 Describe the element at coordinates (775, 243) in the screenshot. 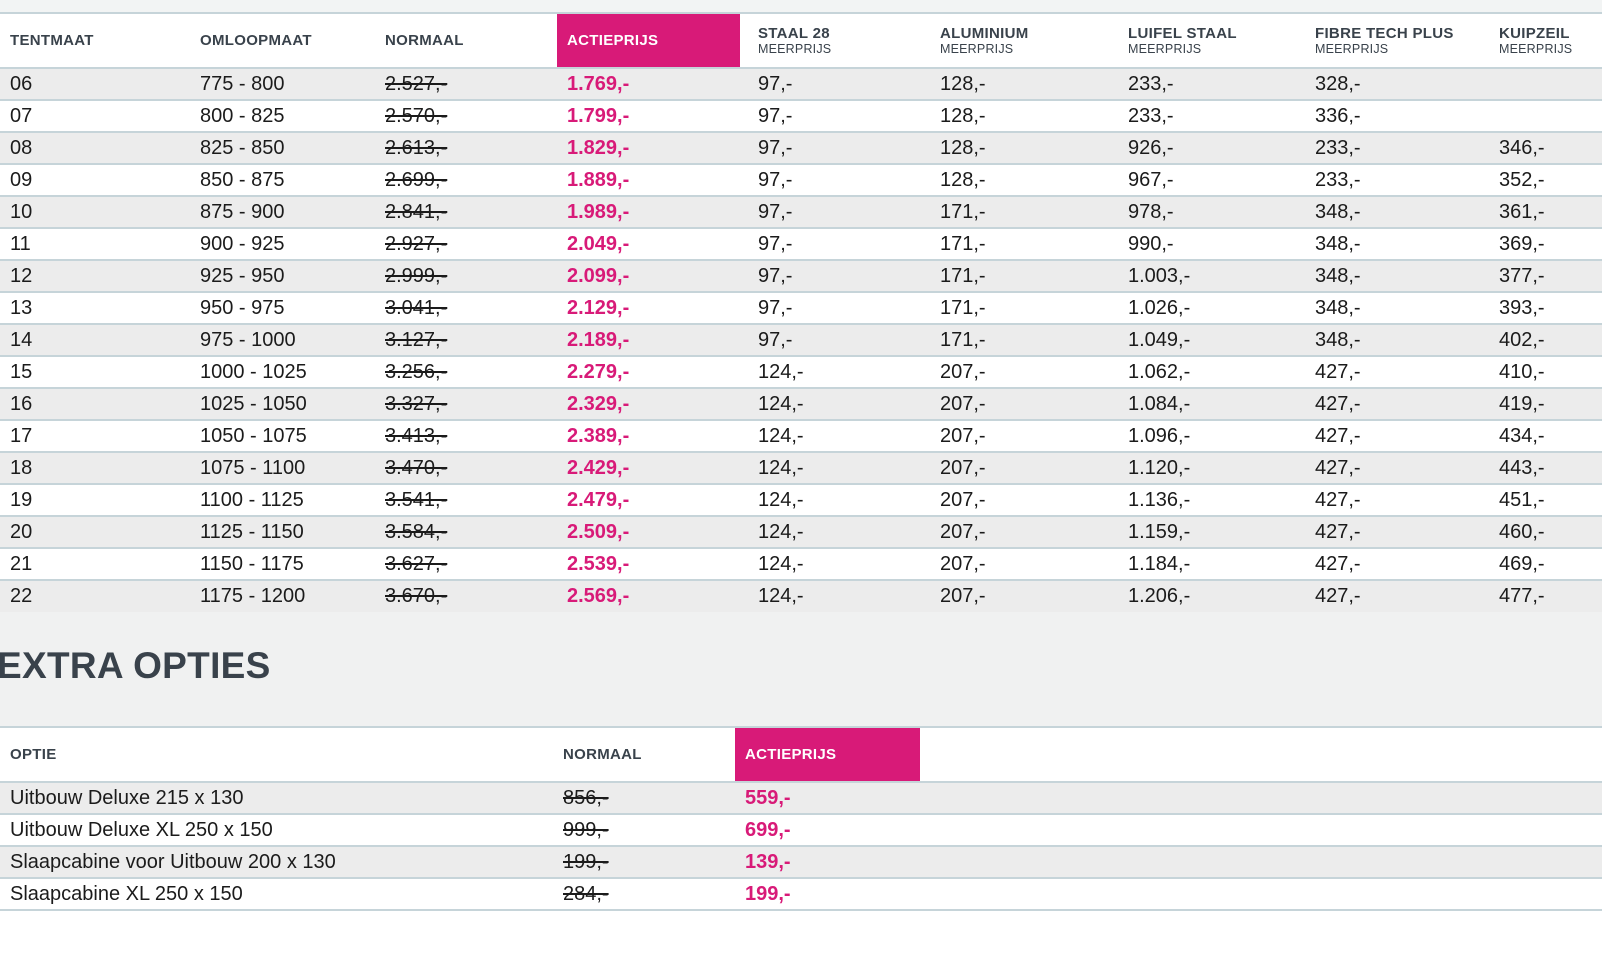

I see `cell-value: 97,-` at that location.